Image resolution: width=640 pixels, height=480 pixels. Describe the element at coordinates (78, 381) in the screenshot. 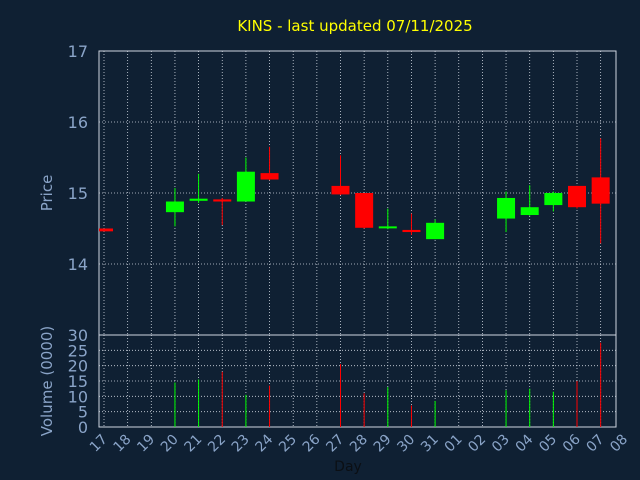

I see `volume-tick-label: 15` at that location.